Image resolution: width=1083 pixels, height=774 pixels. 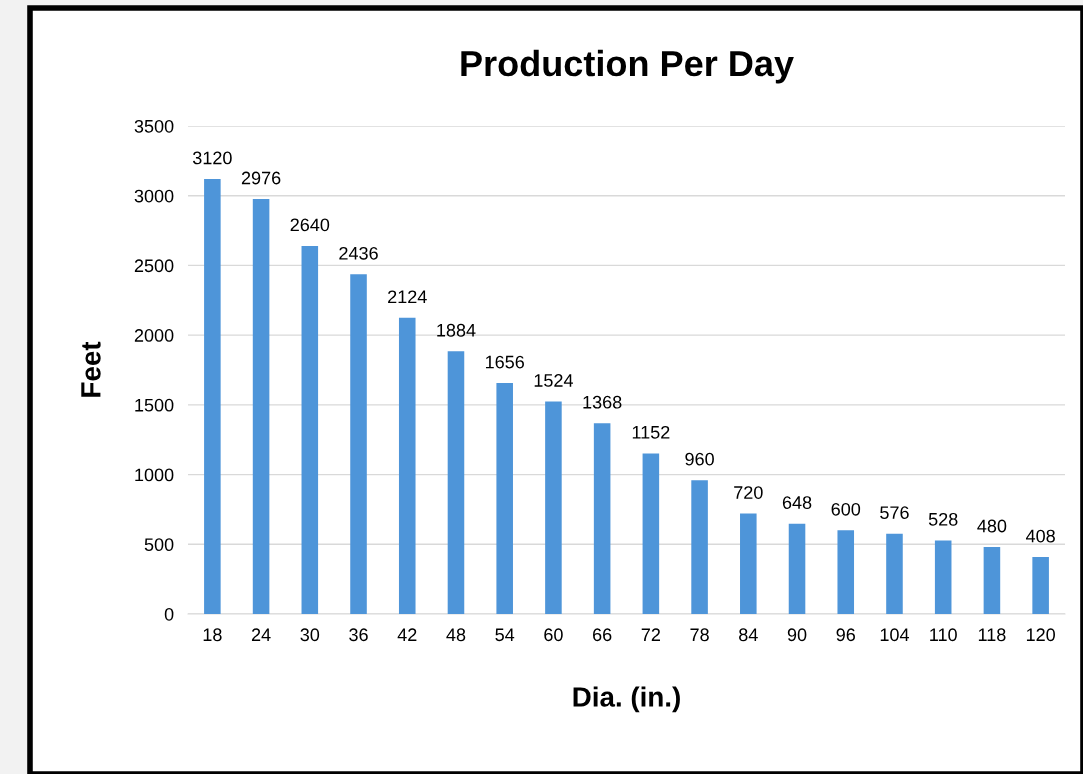 I want to click on x-tick-label: 78, so click(x=699, y=635).